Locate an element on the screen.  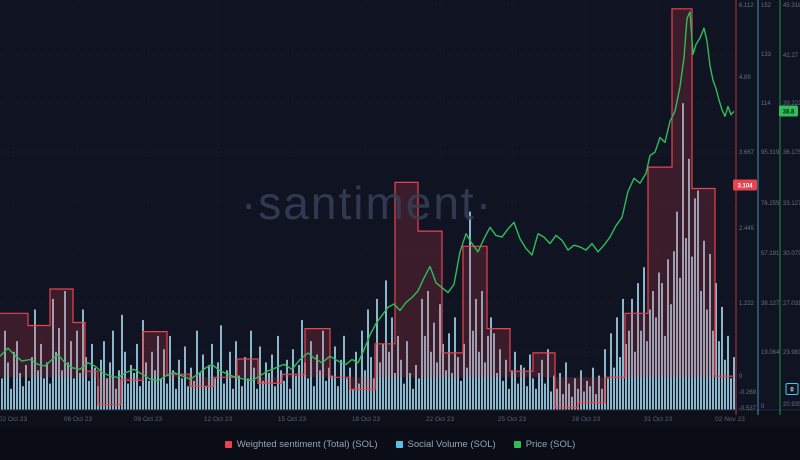
legend-item-weighted-sentiment: Weighted sentiment (Total) (SOL) is located at coordinates (301, 444).